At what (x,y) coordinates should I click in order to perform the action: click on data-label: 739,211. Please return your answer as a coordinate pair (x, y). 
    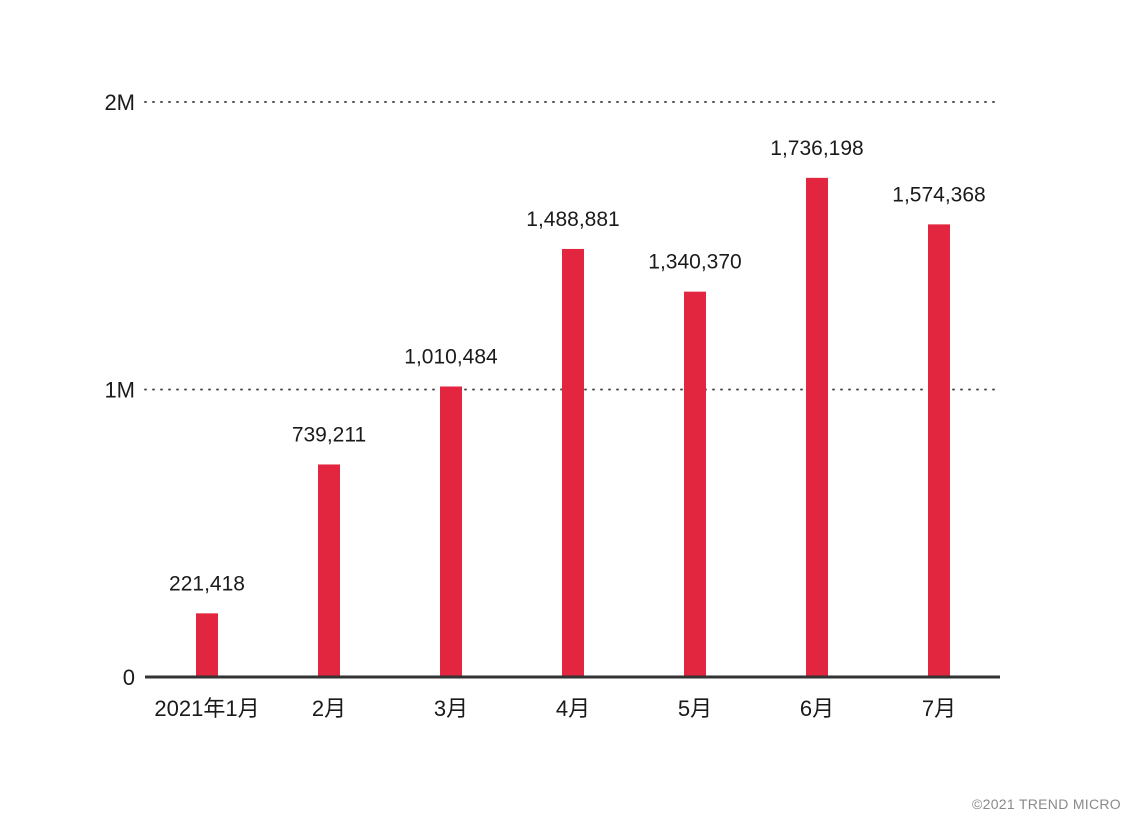
    Looking at the image, I should click on (329, 434).